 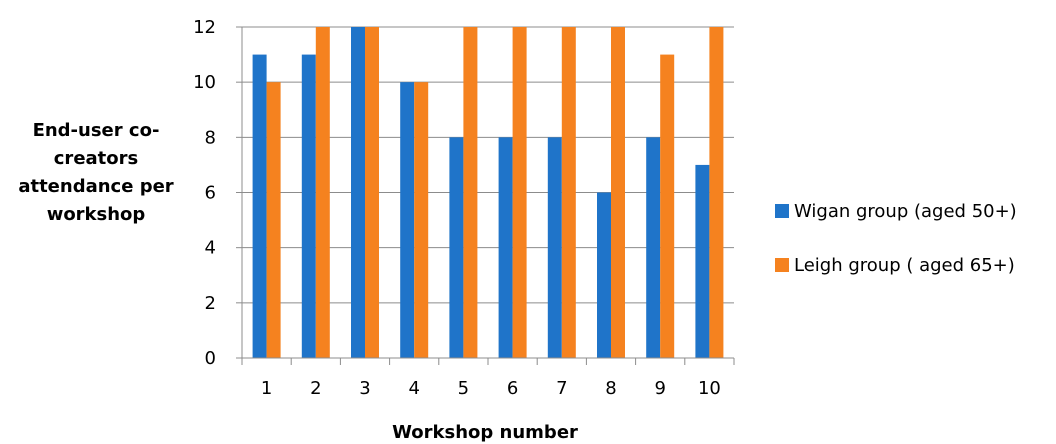 What do you see at coordinates (96, 158) in the screenshot?
I see `y-axis-title-line: creators` at bounding box center [96, 158].